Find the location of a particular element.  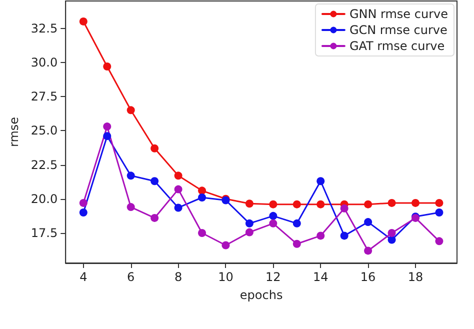

x-tick-label: 4 is located at coordinates (84, 277).